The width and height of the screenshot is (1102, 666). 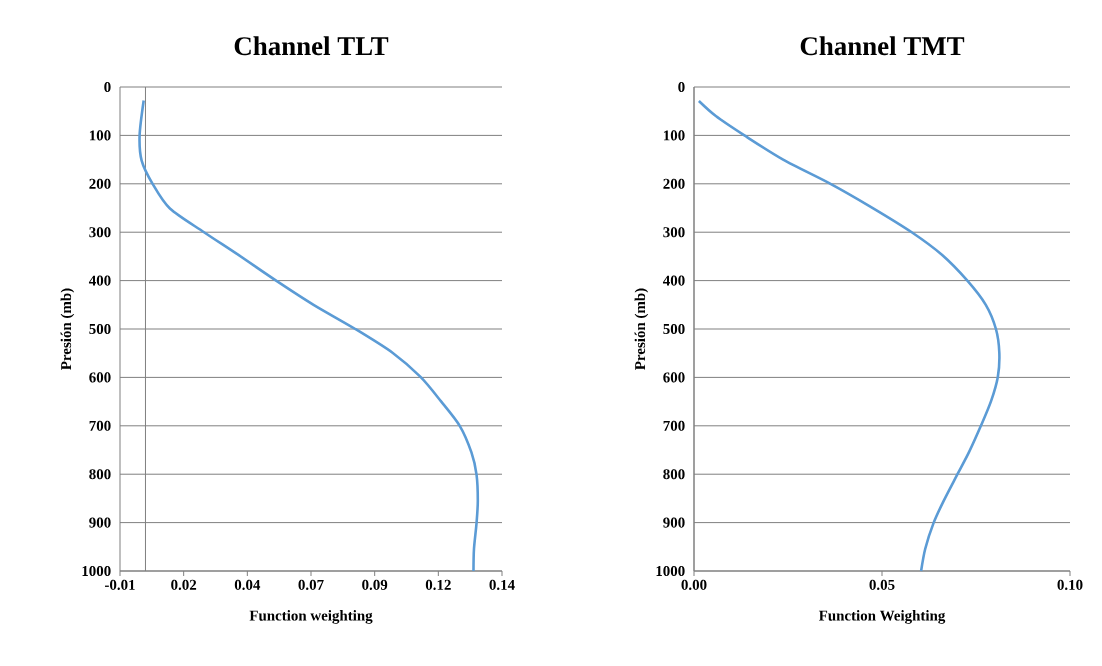 What do you see at coordinates (502, 584) in the screenshot?
I see `x-tick-label: 0.14` at bounding box center [502, 584].